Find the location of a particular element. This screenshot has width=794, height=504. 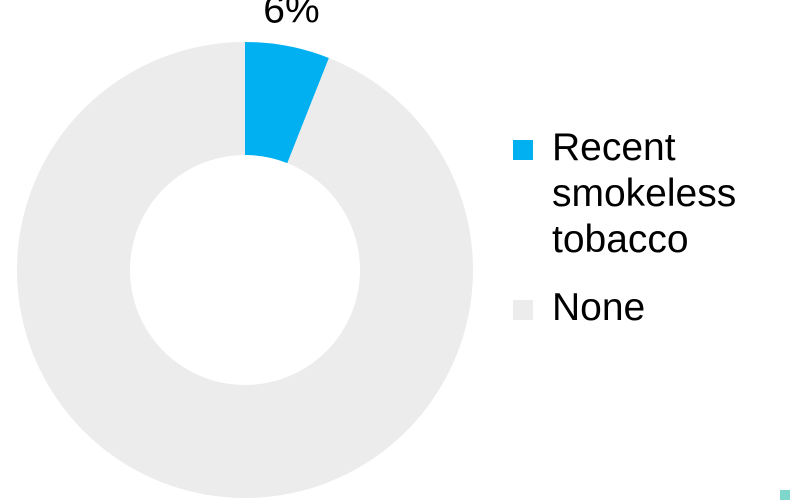

corner-accent-mark is located at coordinates (785, 495).